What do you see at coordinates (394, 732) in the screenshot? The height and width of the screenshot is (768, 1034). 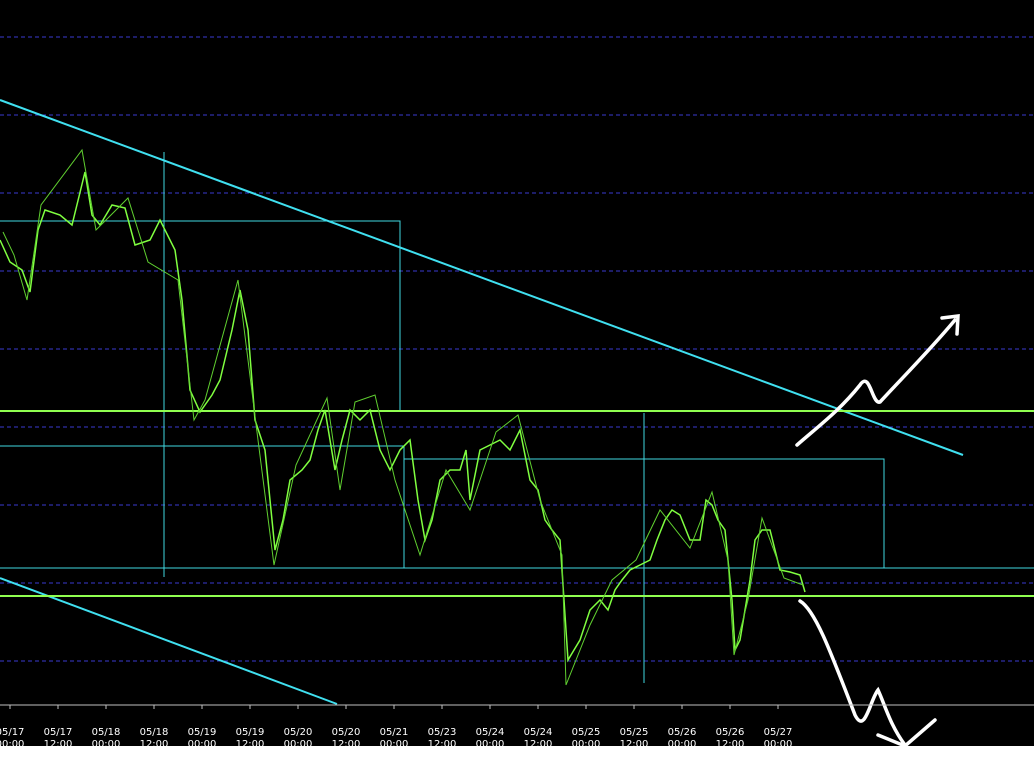 I see `x-tick-date: 05/21` at bounding box center [394, 732].